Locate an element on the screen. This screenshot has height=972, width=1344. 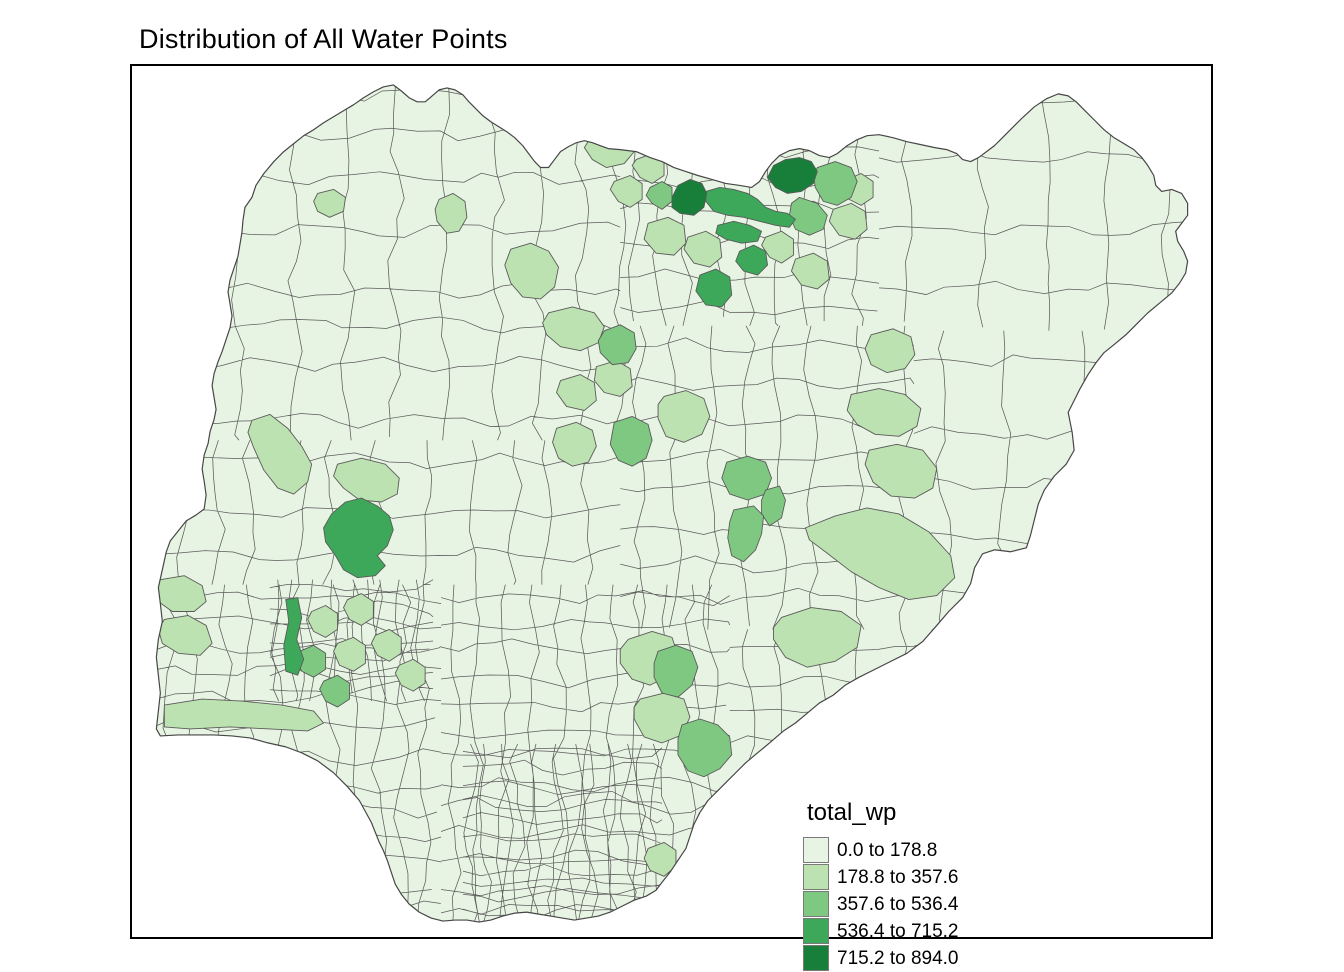
legend-title: total_wp is located at coordinates (852, 812).